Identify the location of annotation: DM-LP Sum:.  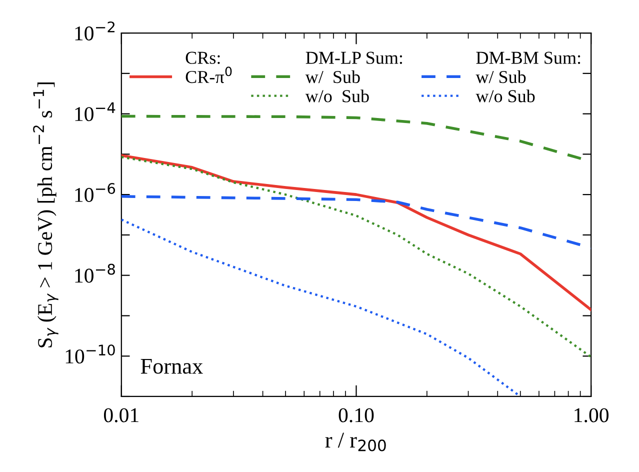
(354, 58).